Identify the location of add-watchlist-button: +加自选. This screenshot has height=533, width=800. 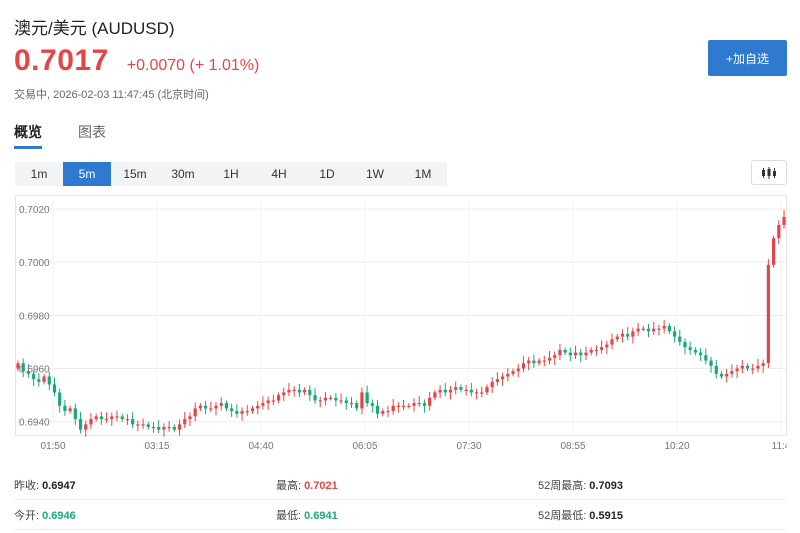
(747, 58).